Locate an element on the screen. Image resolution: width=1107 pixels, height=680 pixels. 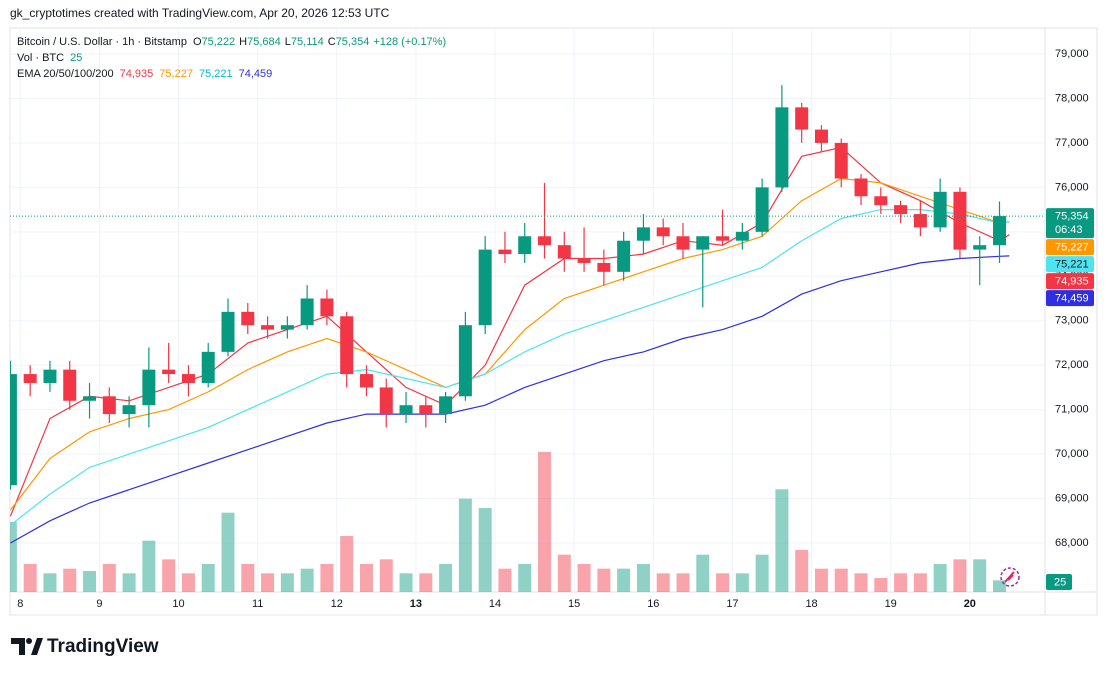
x-tick-label: 10 is located at coordinates (178, 604).